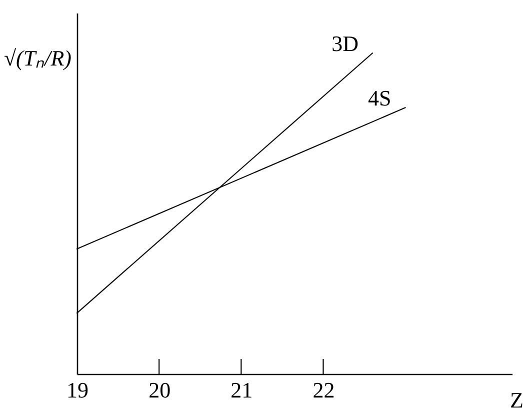 The width and height of the screenshot is (523, 412). I want to click on series-label: 3D, so click(345, 43).